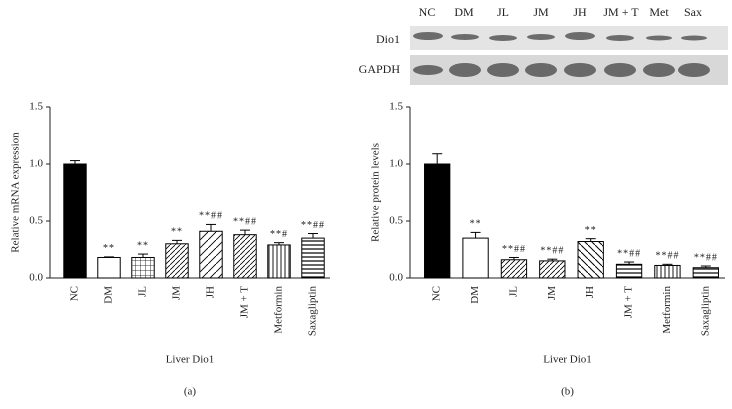 The height and width of the screenshot is (409, 732). What do you see at coordinates (427, 12) in the screenshot?
I see `lane-label: NC` at bounding box center [427, 12].